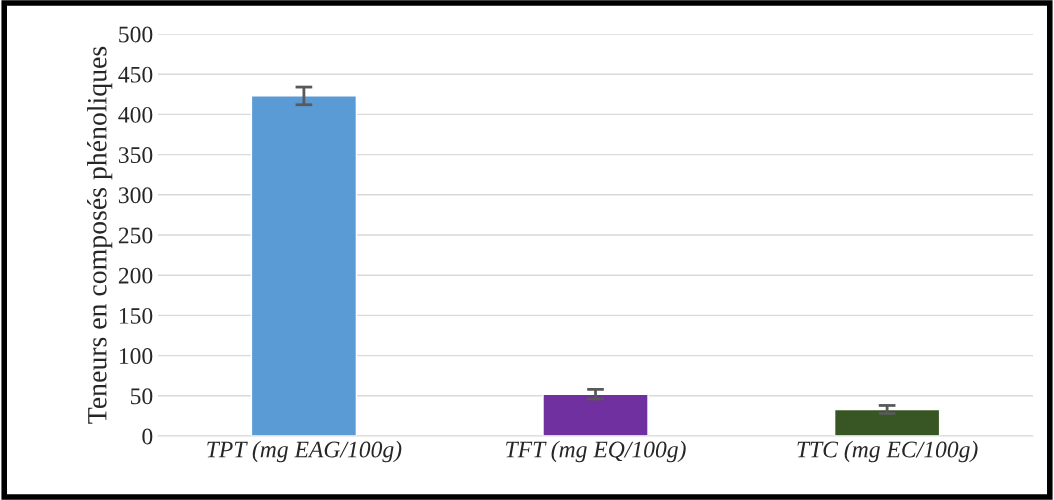  Describe the element at coordinates (135, 275) in the screenshot. I see `y-tick-label: 200` at that location.